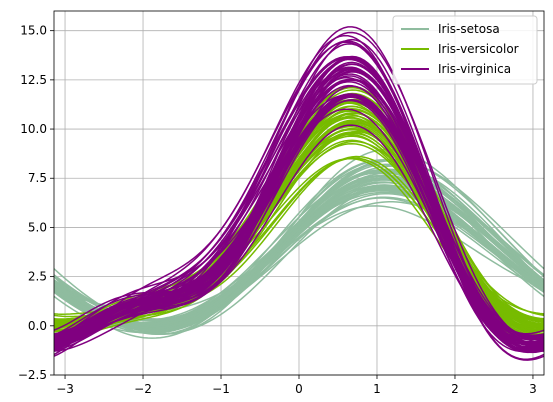  What do you see at coordinates (478, 49) in the screenshot?
I see `legend-label: Iris-versicolor` at bounding box center [478, 49].